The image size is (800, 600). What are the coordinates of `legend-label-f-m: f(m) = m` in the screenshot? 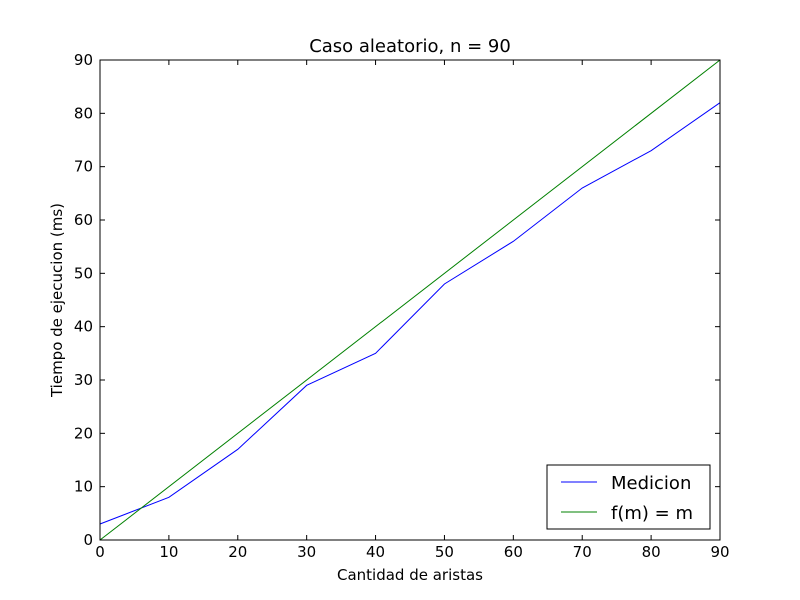 It's located at (652, 513).